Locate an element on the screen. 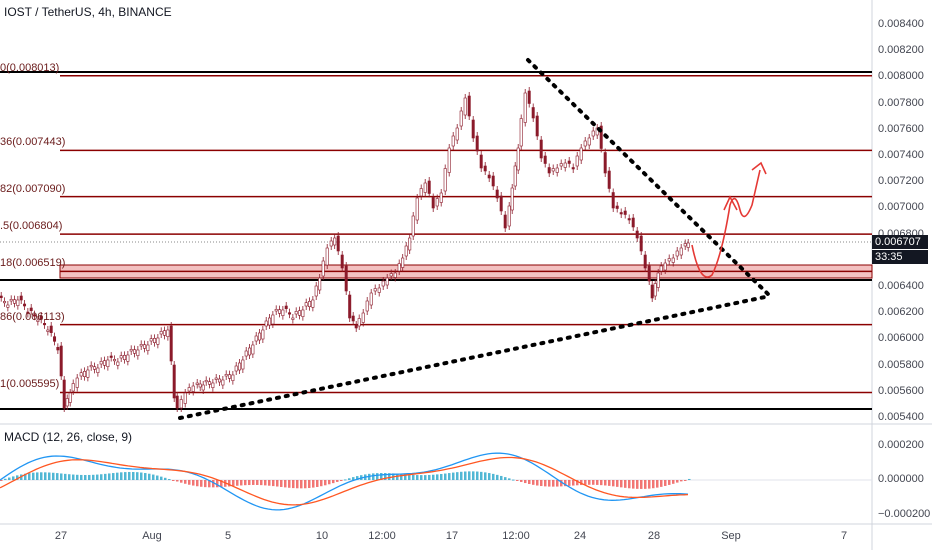 The height and width of the screenshot is (550, 932). chart-title: IOST / TetherUS, 4h, BINANCE is located at coordinates (88, 12).